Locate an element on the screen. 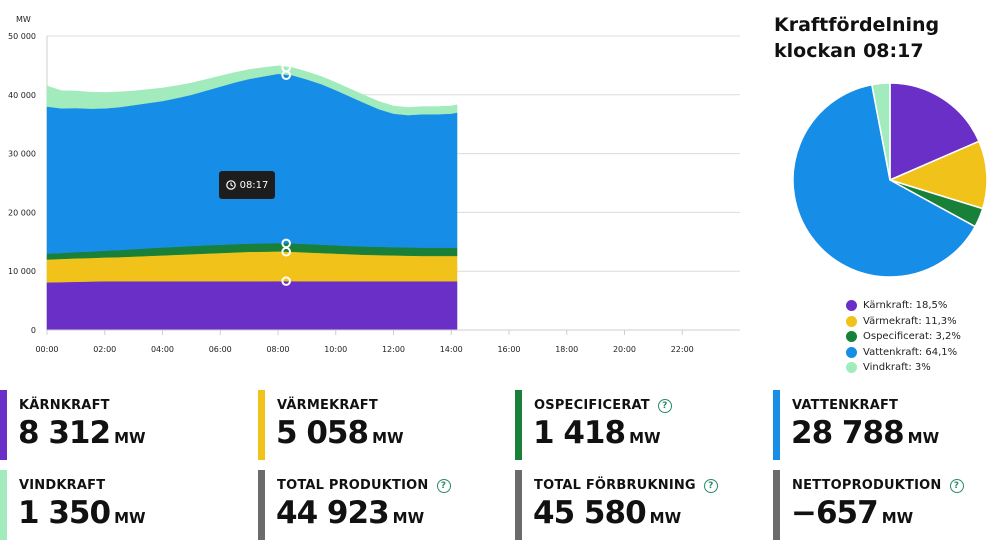 The image size is (1000, 548). card-label: VATTENKRAFT is located at coordinates (845, 405).